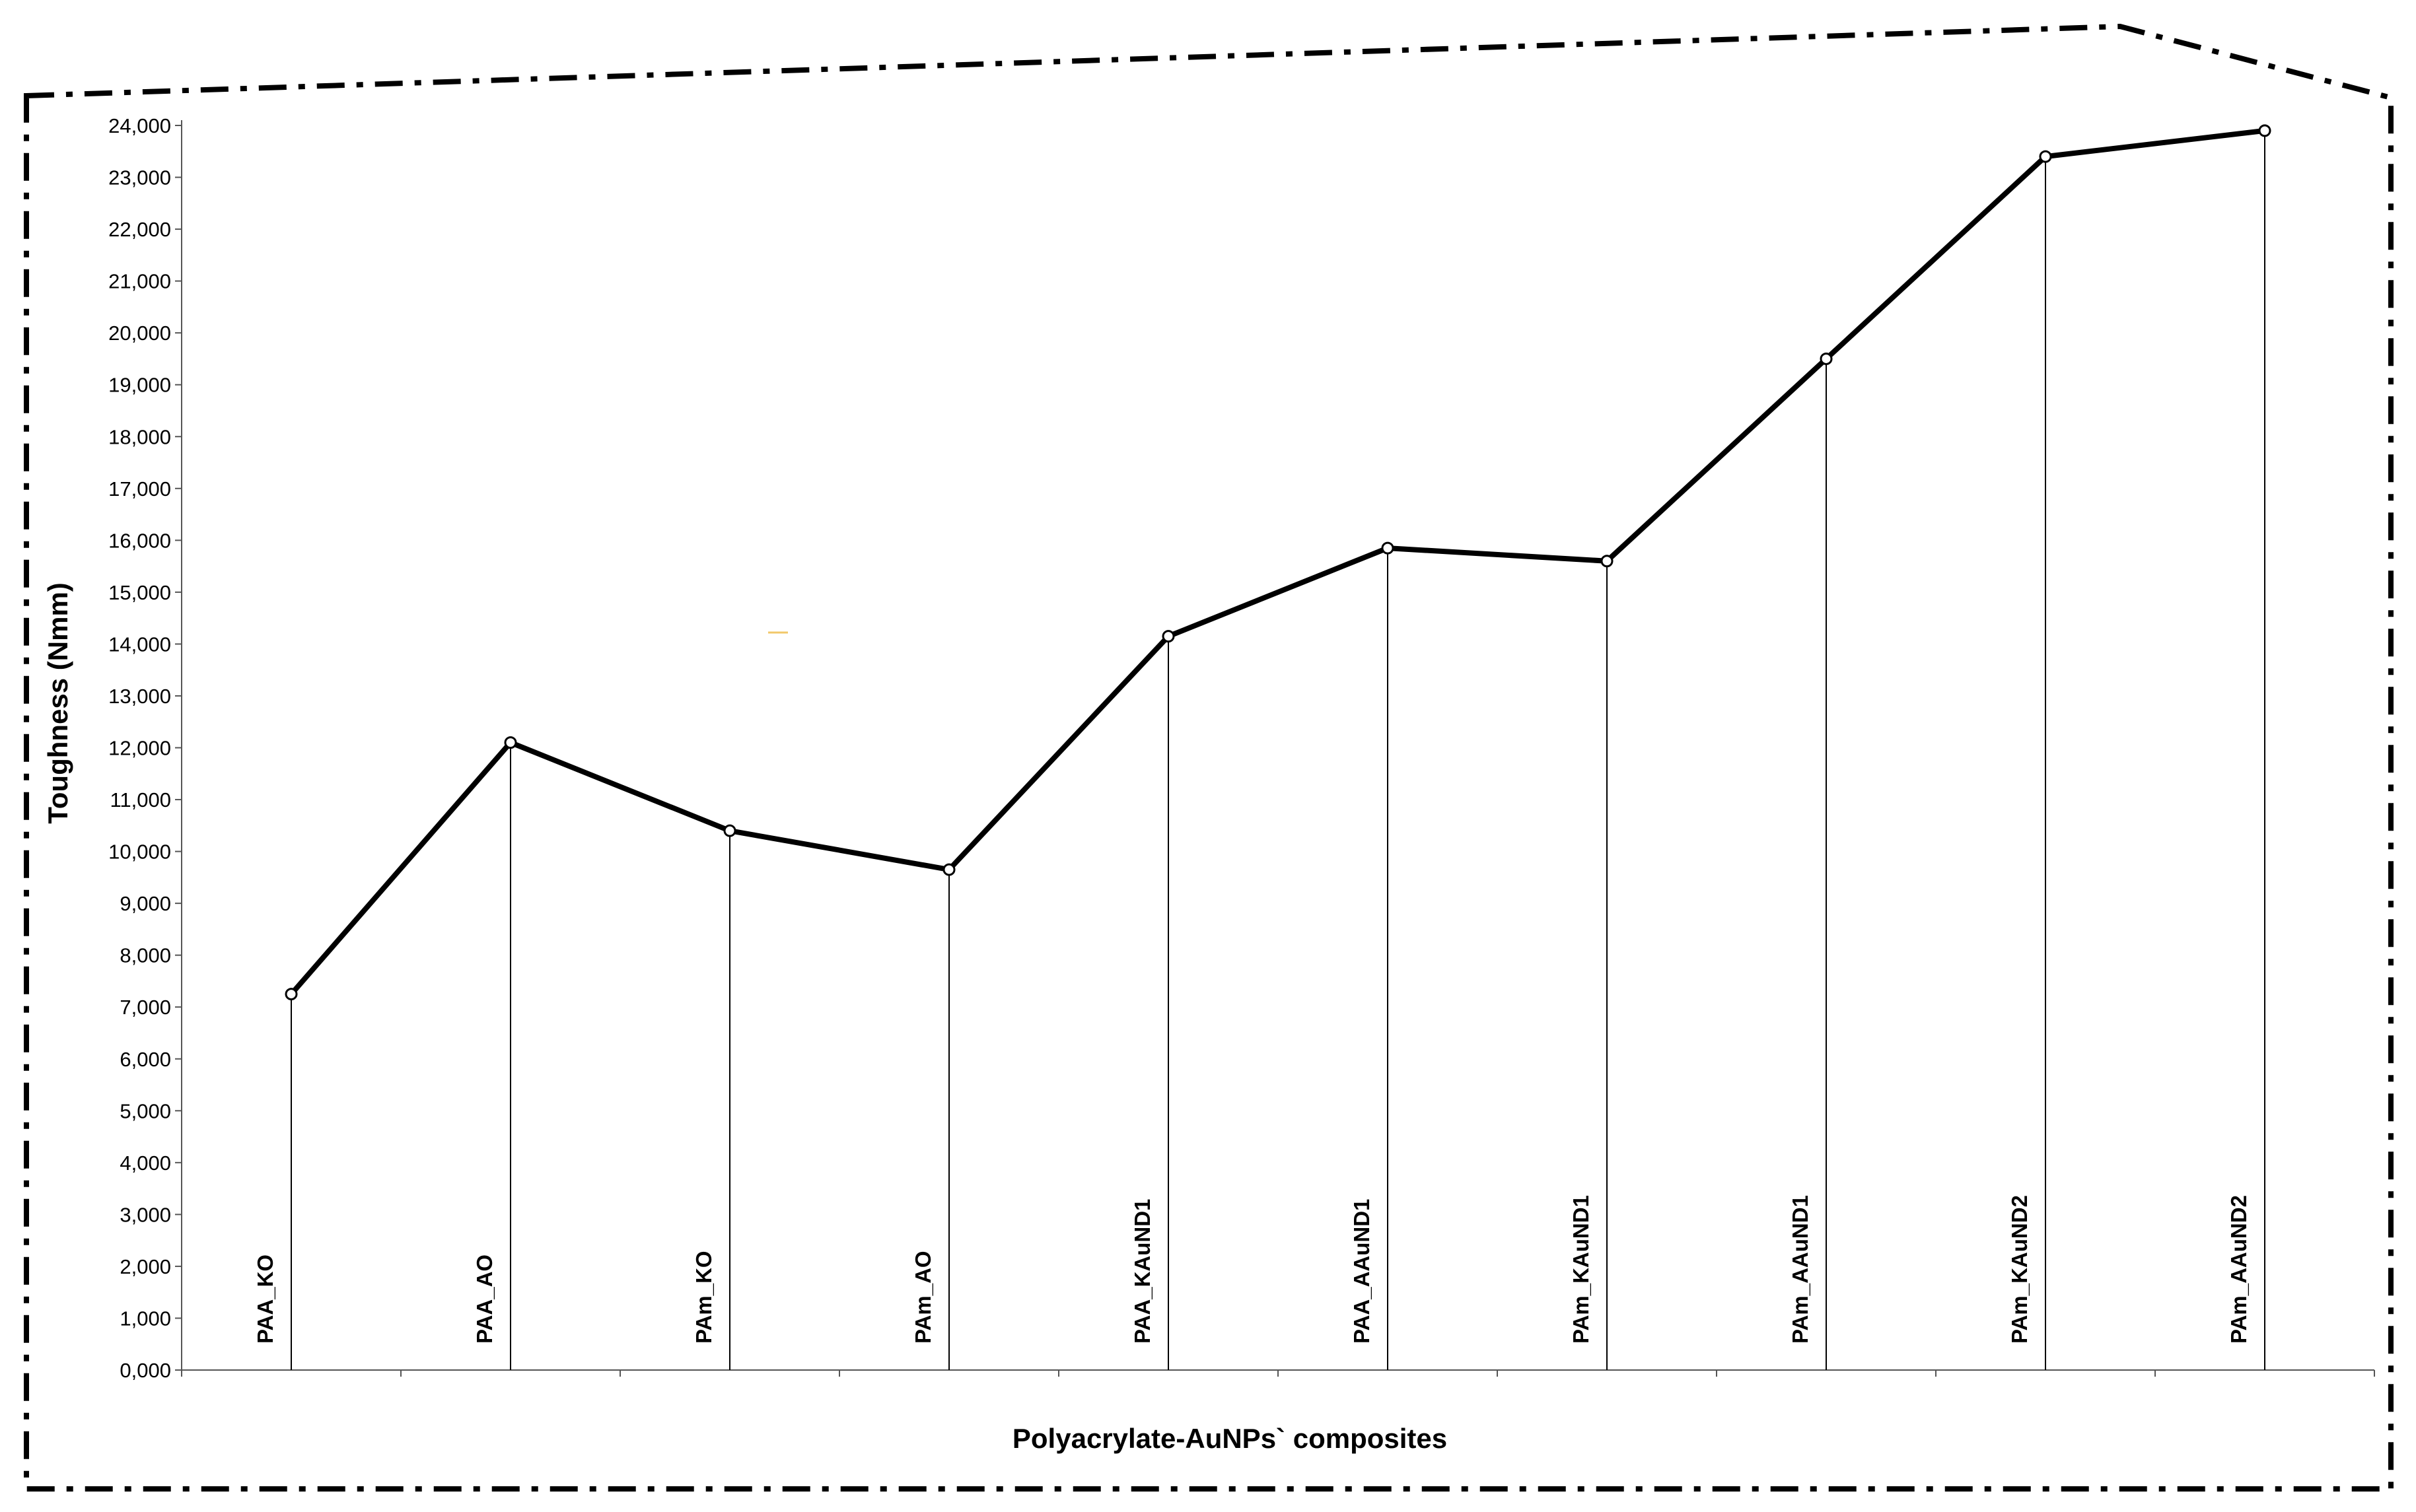 Image resolution: width=2416 pixels, height=1512 pixels. I want to click on y-tick-label: 9,000, so click(145, 904).